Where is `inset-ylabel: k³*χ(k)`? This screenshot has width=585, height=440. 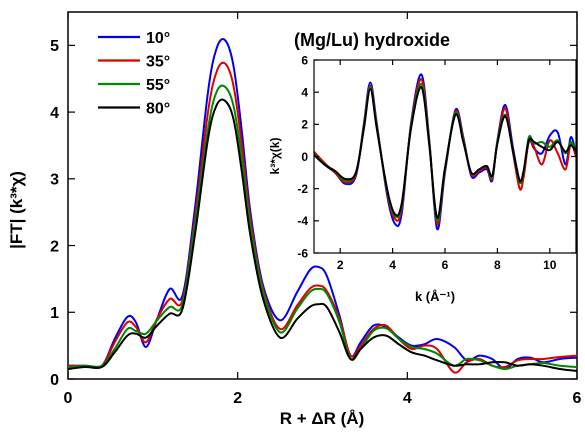
inset-ylabel: k³*χ(k) is located at coordinates (275, 156).